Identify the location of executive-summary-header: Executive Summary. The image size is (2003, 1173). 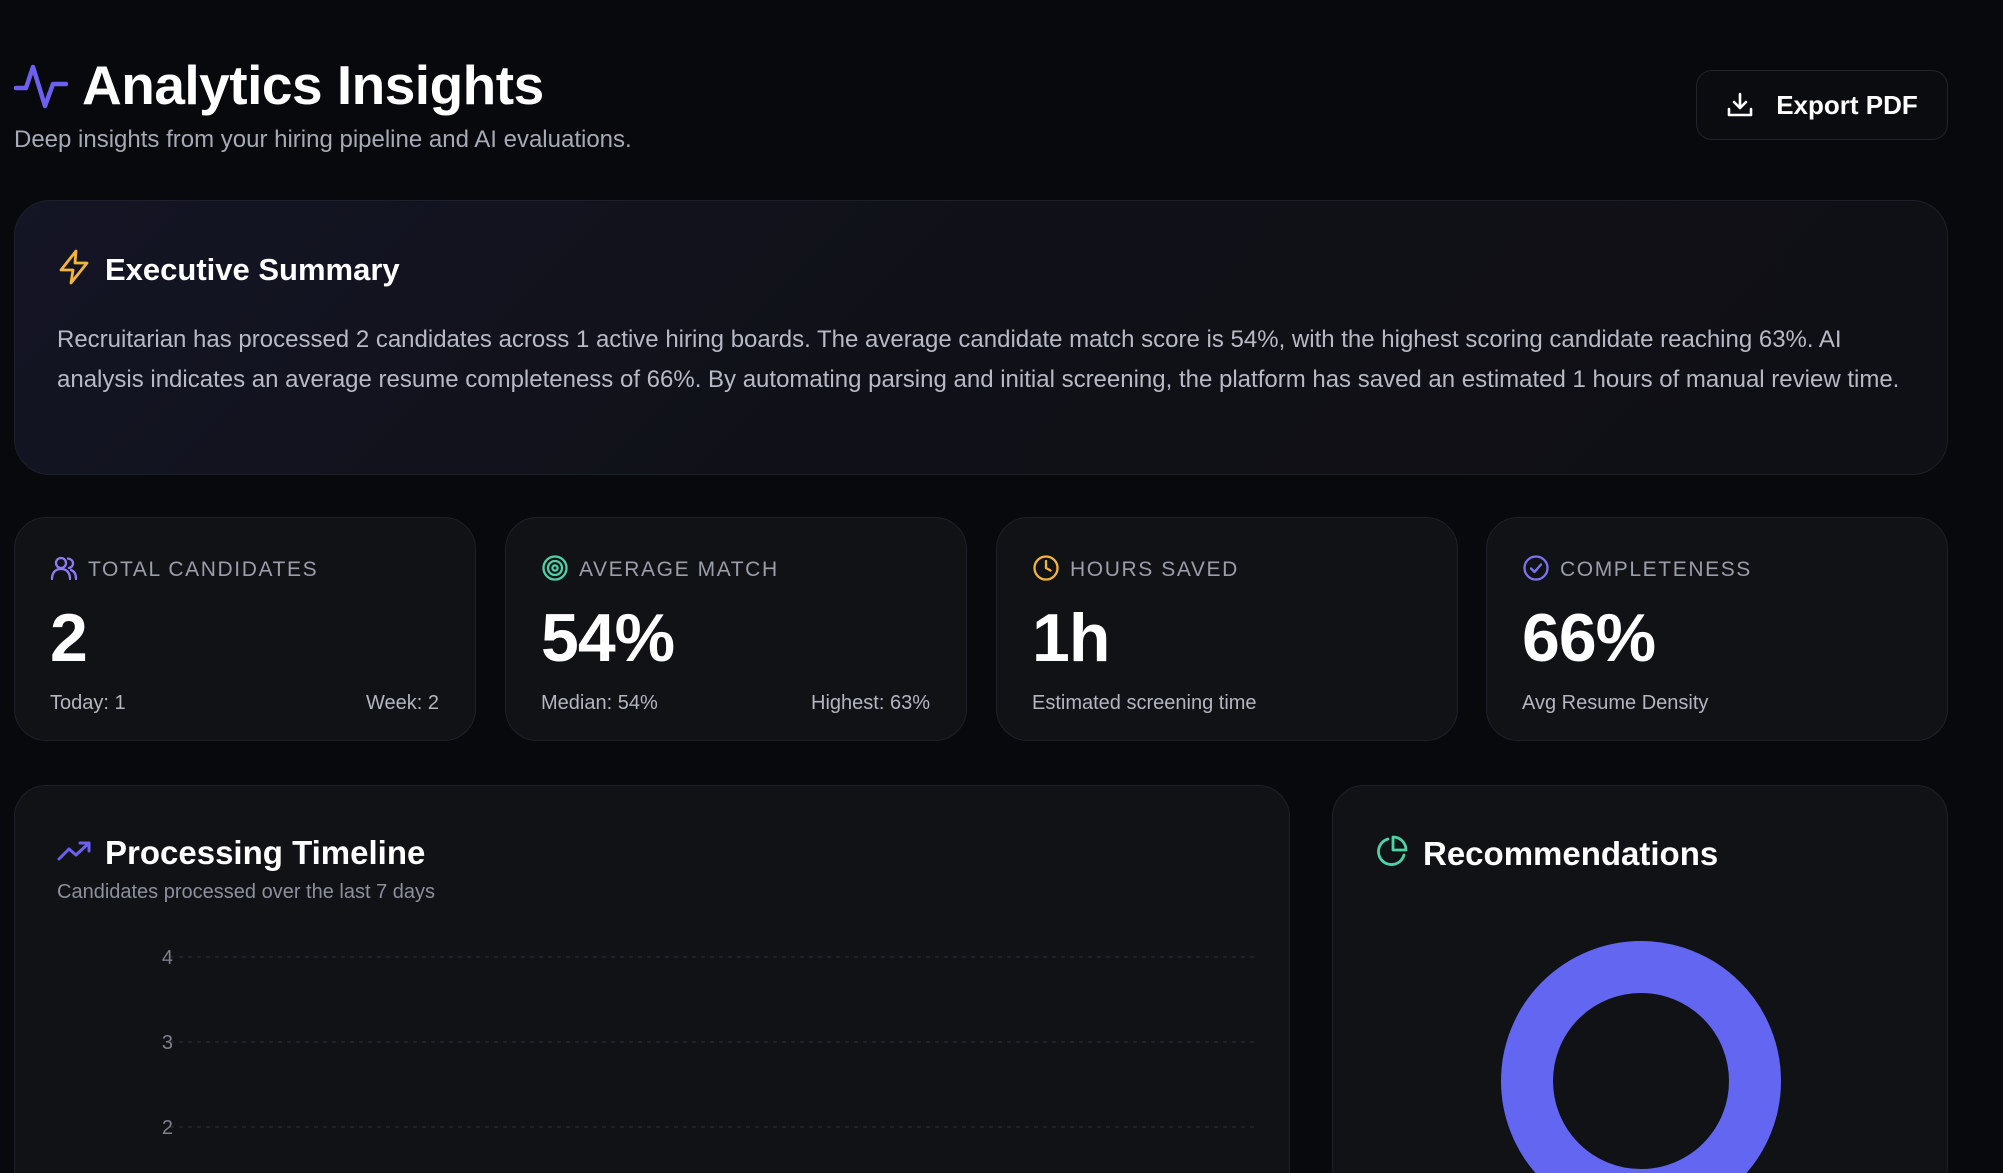
(981, 269).